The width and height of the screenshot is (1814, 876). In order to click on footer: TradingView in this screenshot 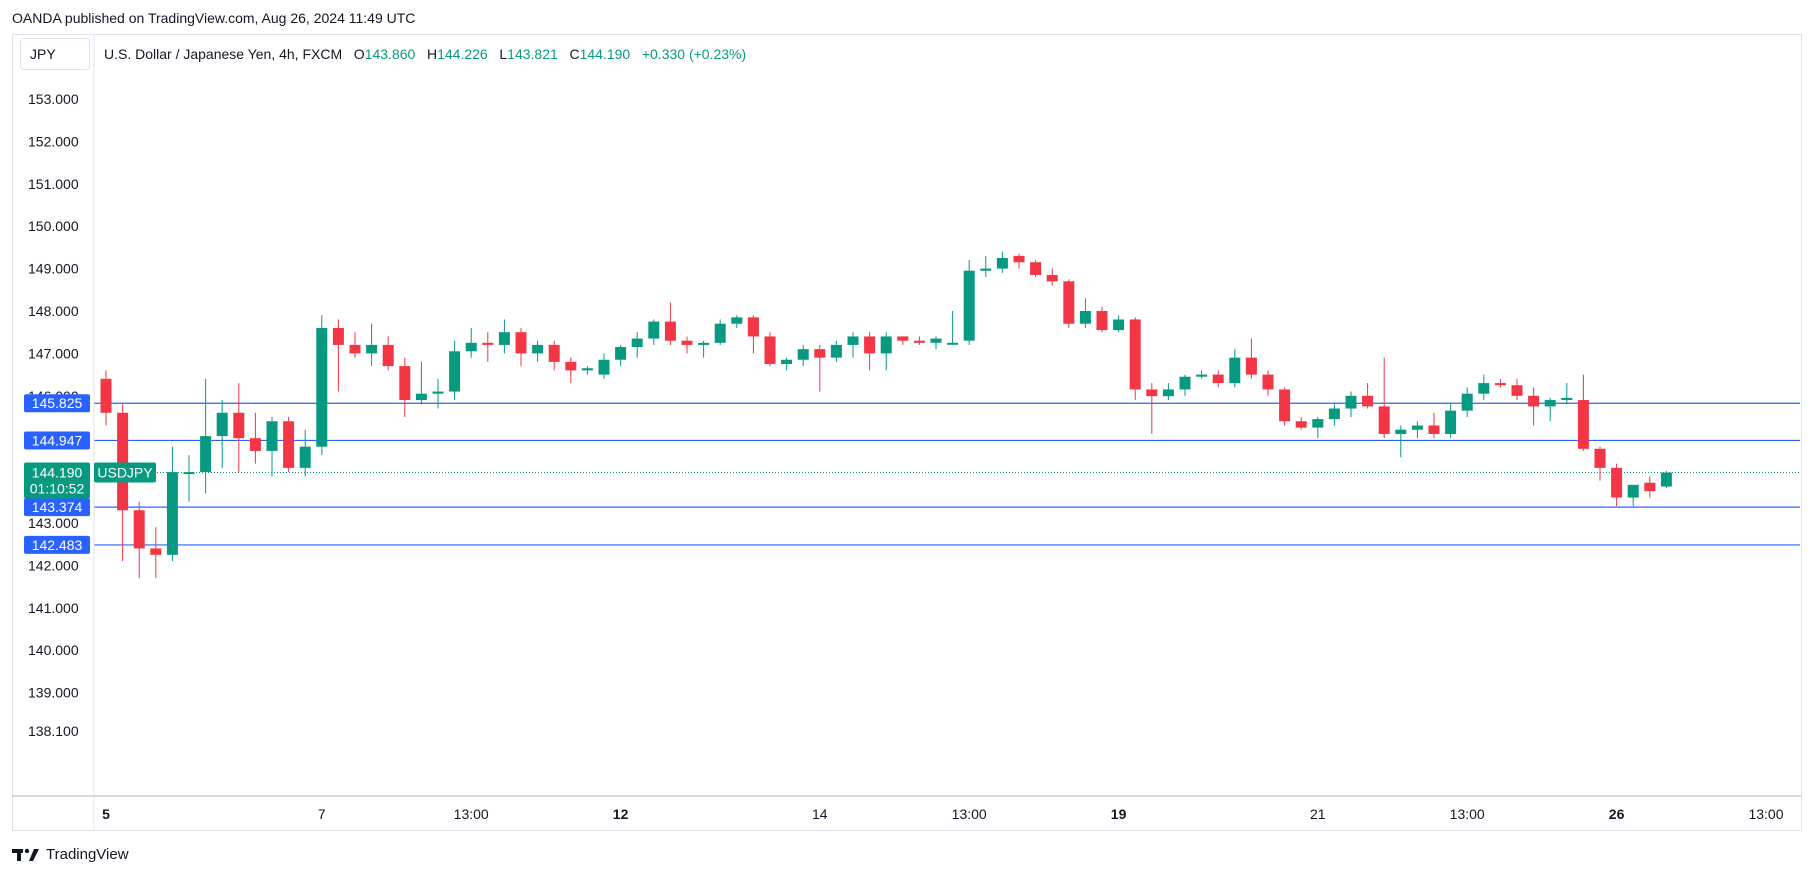, I will do `click(70, 854)`.